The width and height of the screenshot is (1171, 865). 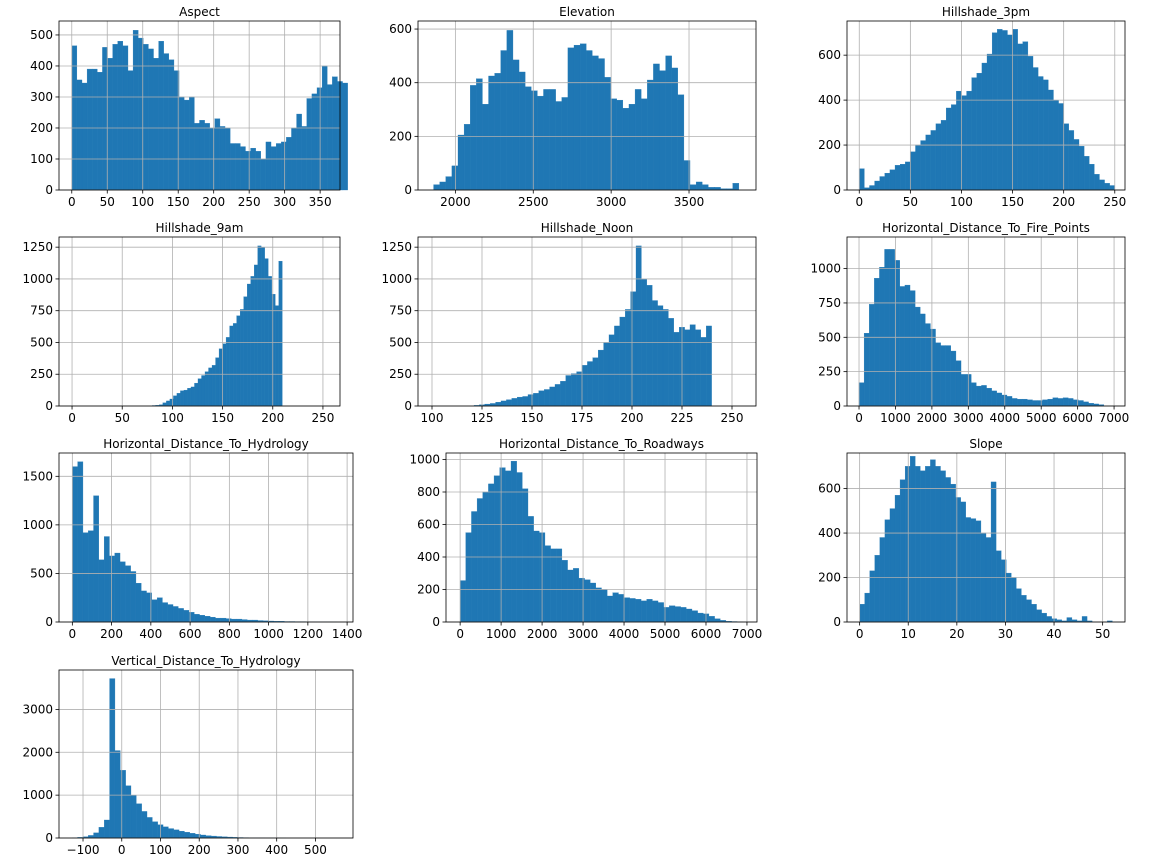 I want to click on hillshade-9am-axes-frame, so click(x=199, y=321).